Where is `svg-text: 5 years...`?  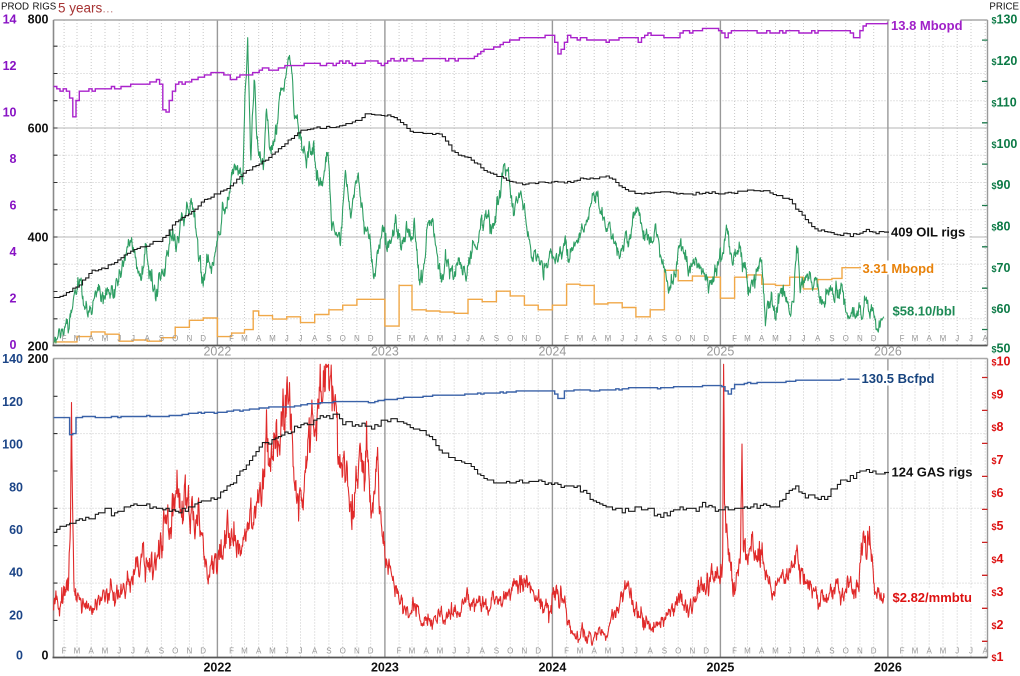
svg-text: 5 years... is located at coordinates (86, 8).